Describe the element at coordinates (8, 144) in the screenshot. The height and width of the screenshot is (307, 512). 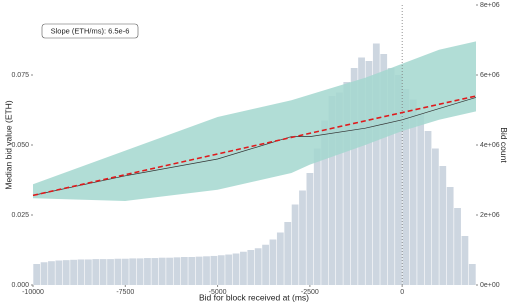
I see `y-axis-title: Median bid value (ETH)` at that location.